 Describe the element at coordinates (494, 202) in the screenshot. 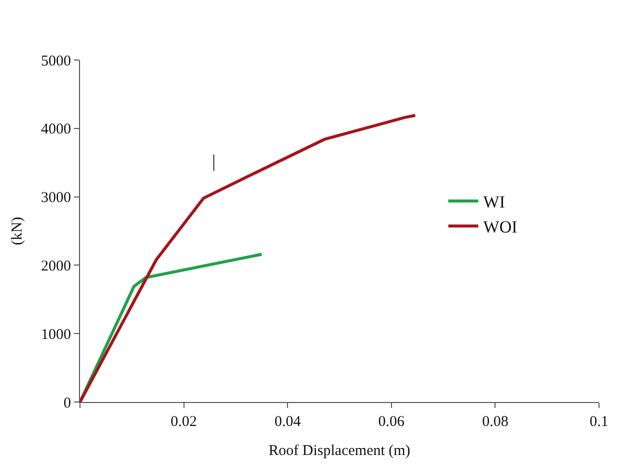

I see `legend-label: WI` at that location.